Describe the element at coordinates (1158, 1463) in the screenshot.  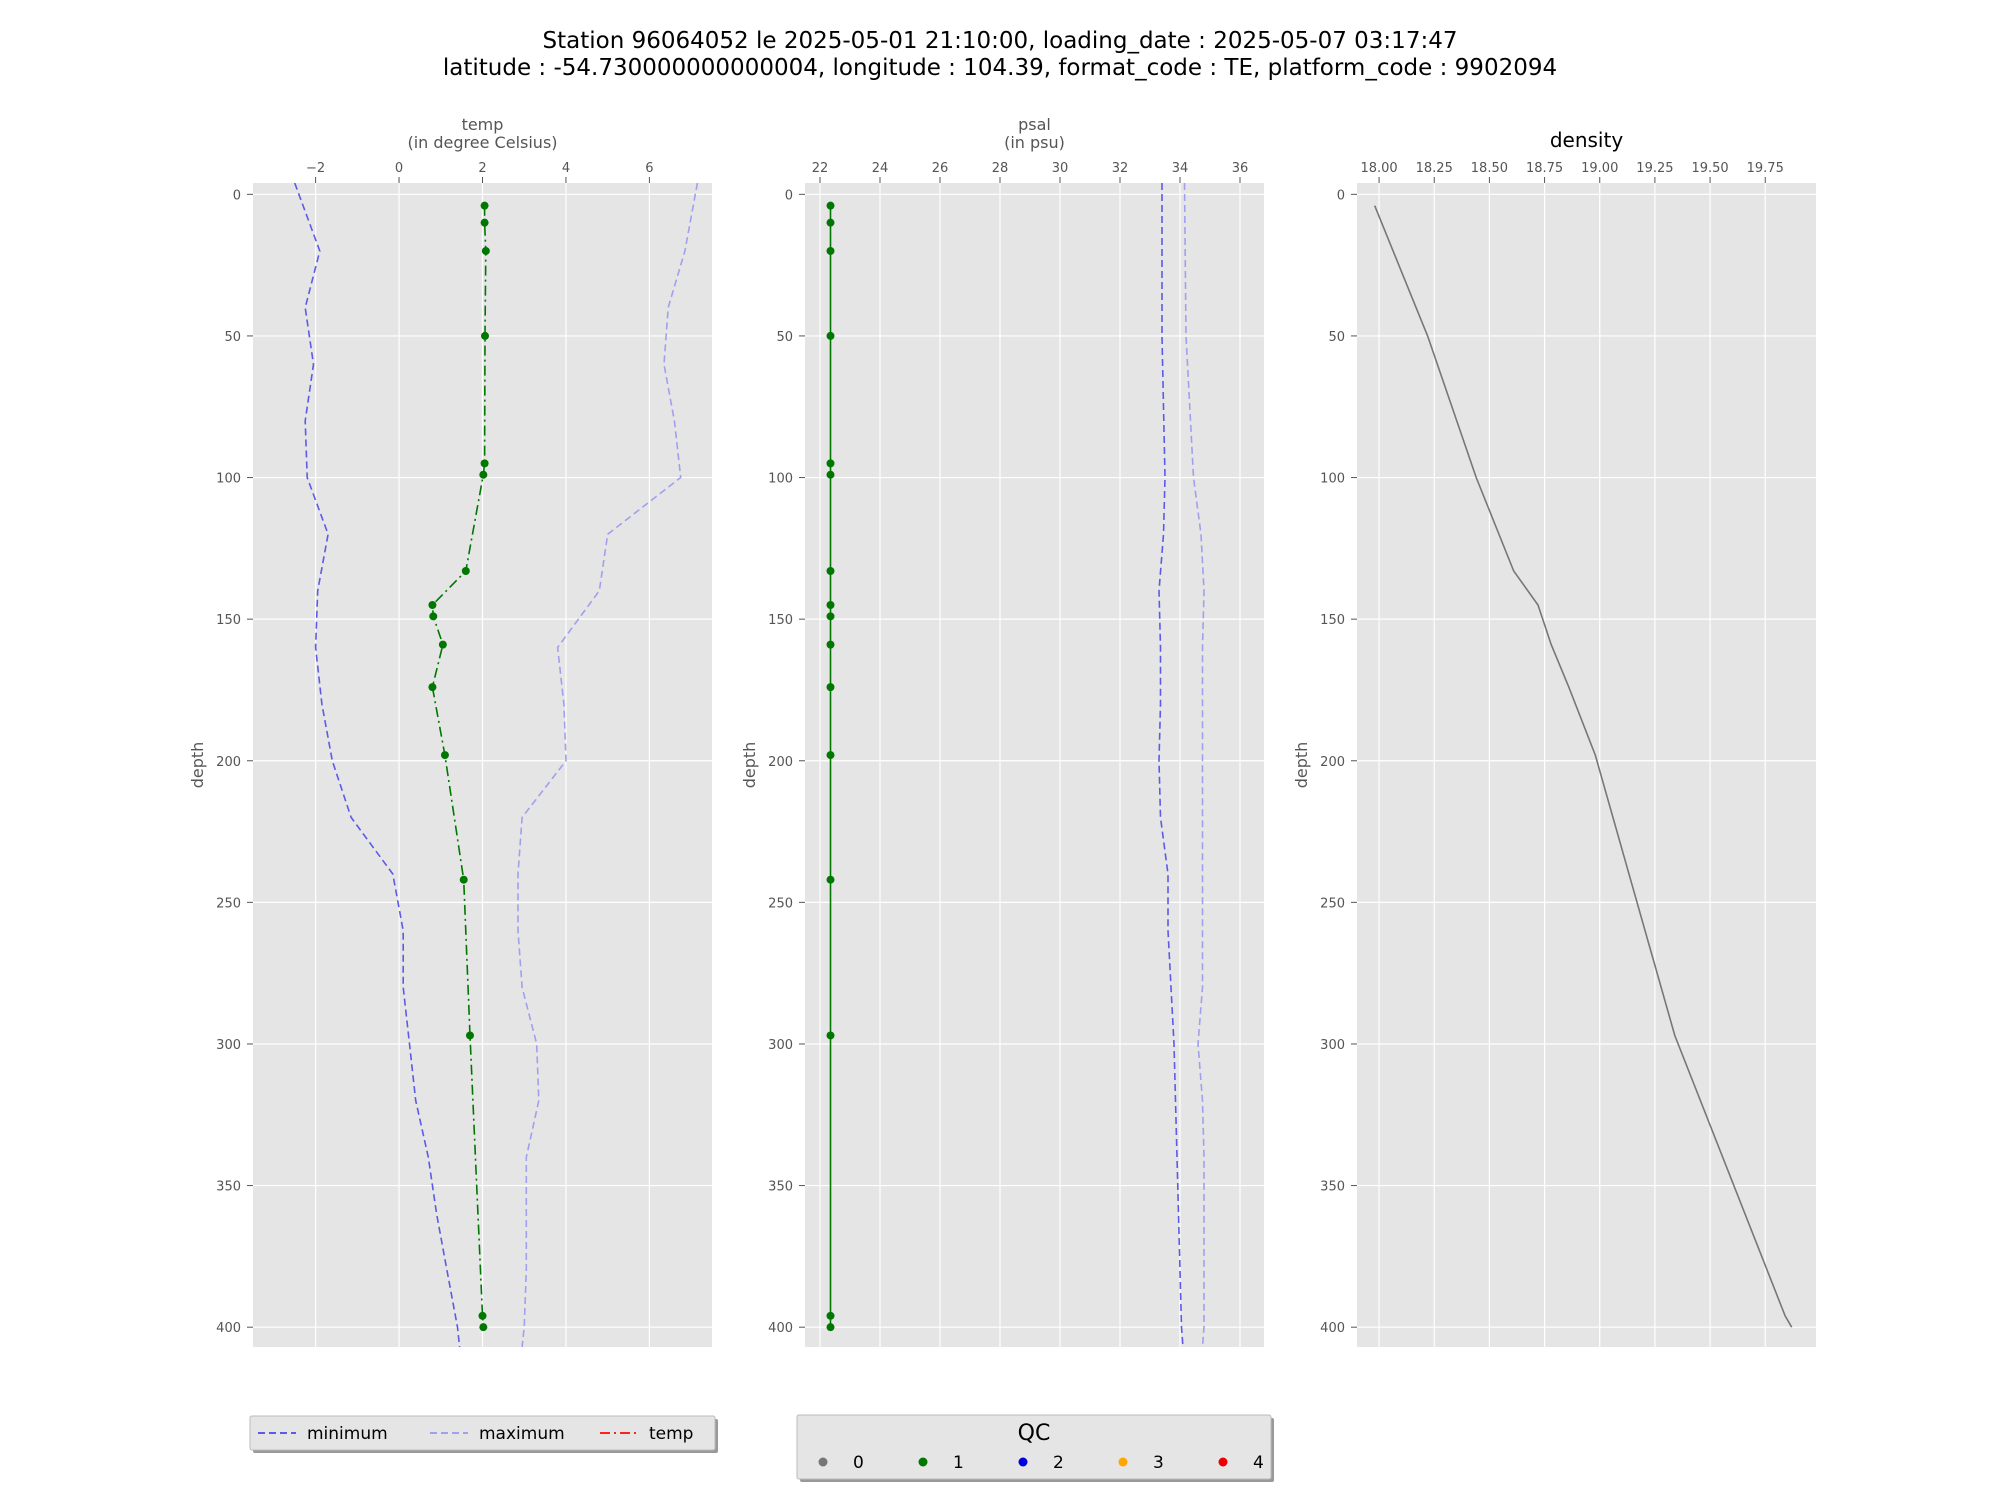
I see `qc-legend-label-3: 3` at that location.